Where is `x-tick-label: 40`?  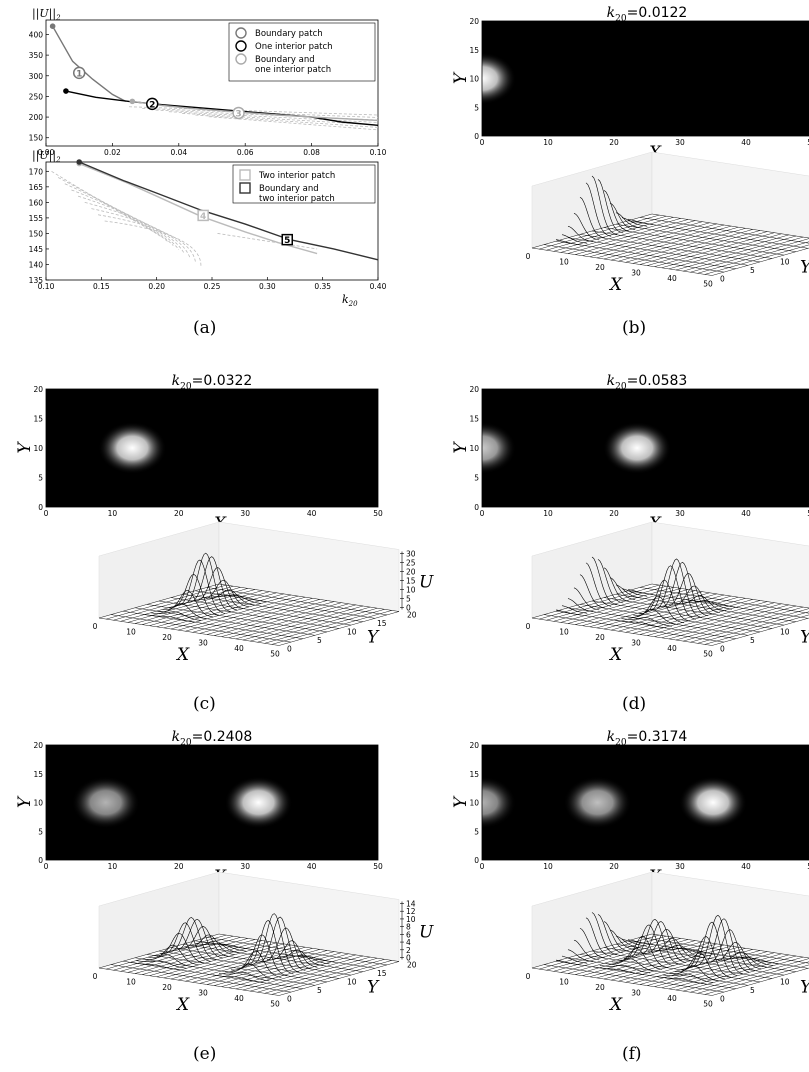
x-tick-label: 40 is located at coordinates (746, 142).